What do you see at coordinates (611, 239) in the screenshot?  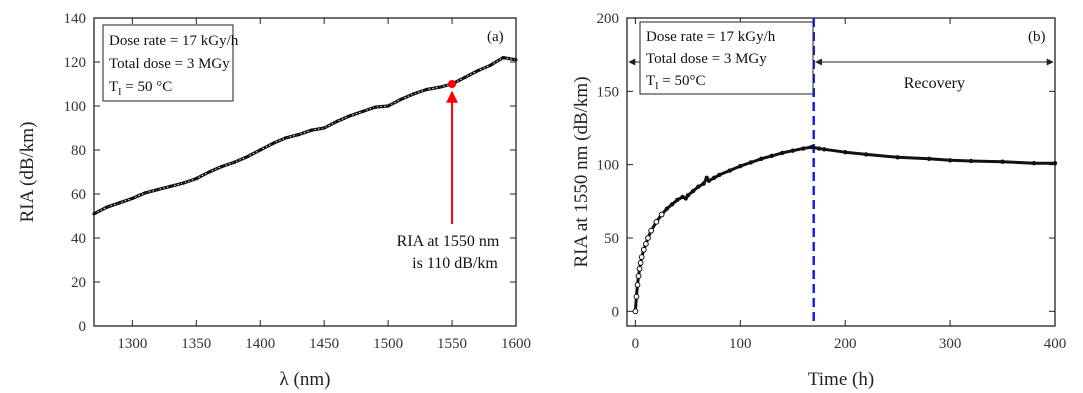 I see `y-tick-label-b: 50` at bounding box center [611, 239].